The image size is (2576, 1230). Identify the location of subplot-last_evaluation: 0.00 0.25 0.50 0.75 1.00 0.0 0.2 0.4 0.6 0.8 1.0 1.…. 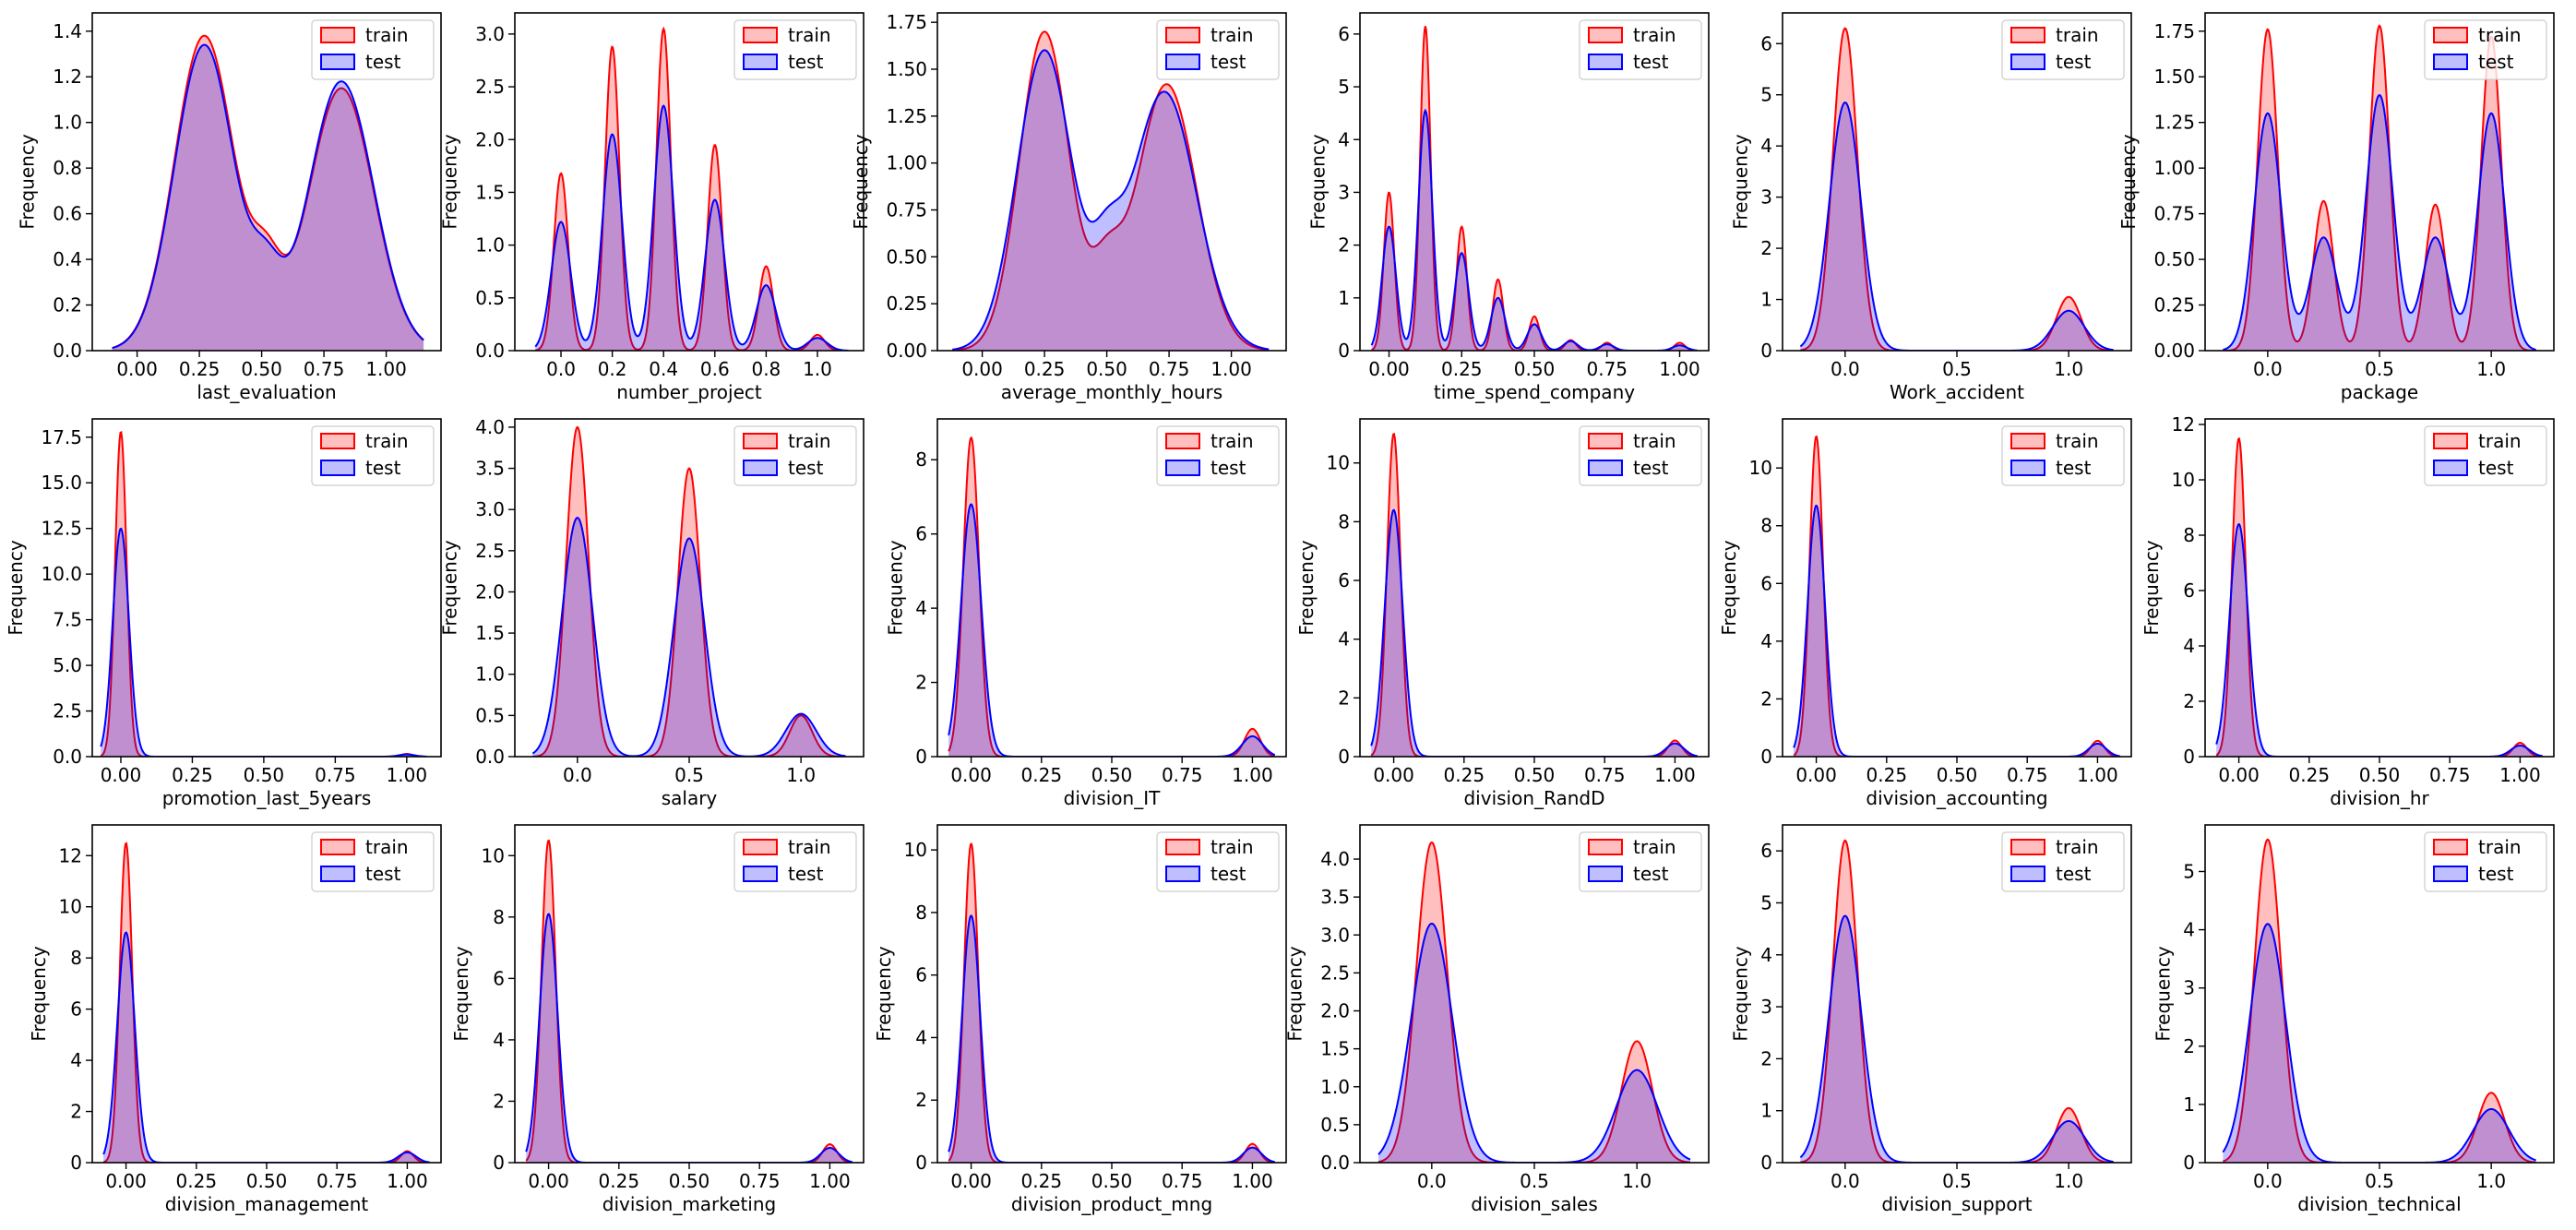
(229, 207).